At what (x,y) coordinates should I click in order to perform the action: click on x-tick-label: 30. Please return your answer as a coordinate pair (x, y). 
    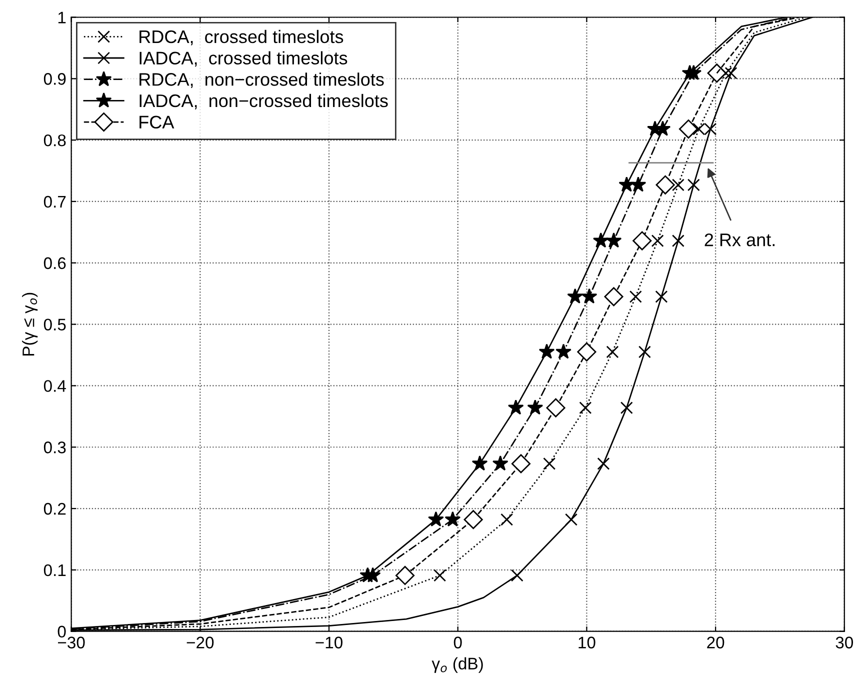
    Looking at the image, I should click on (845, 642).